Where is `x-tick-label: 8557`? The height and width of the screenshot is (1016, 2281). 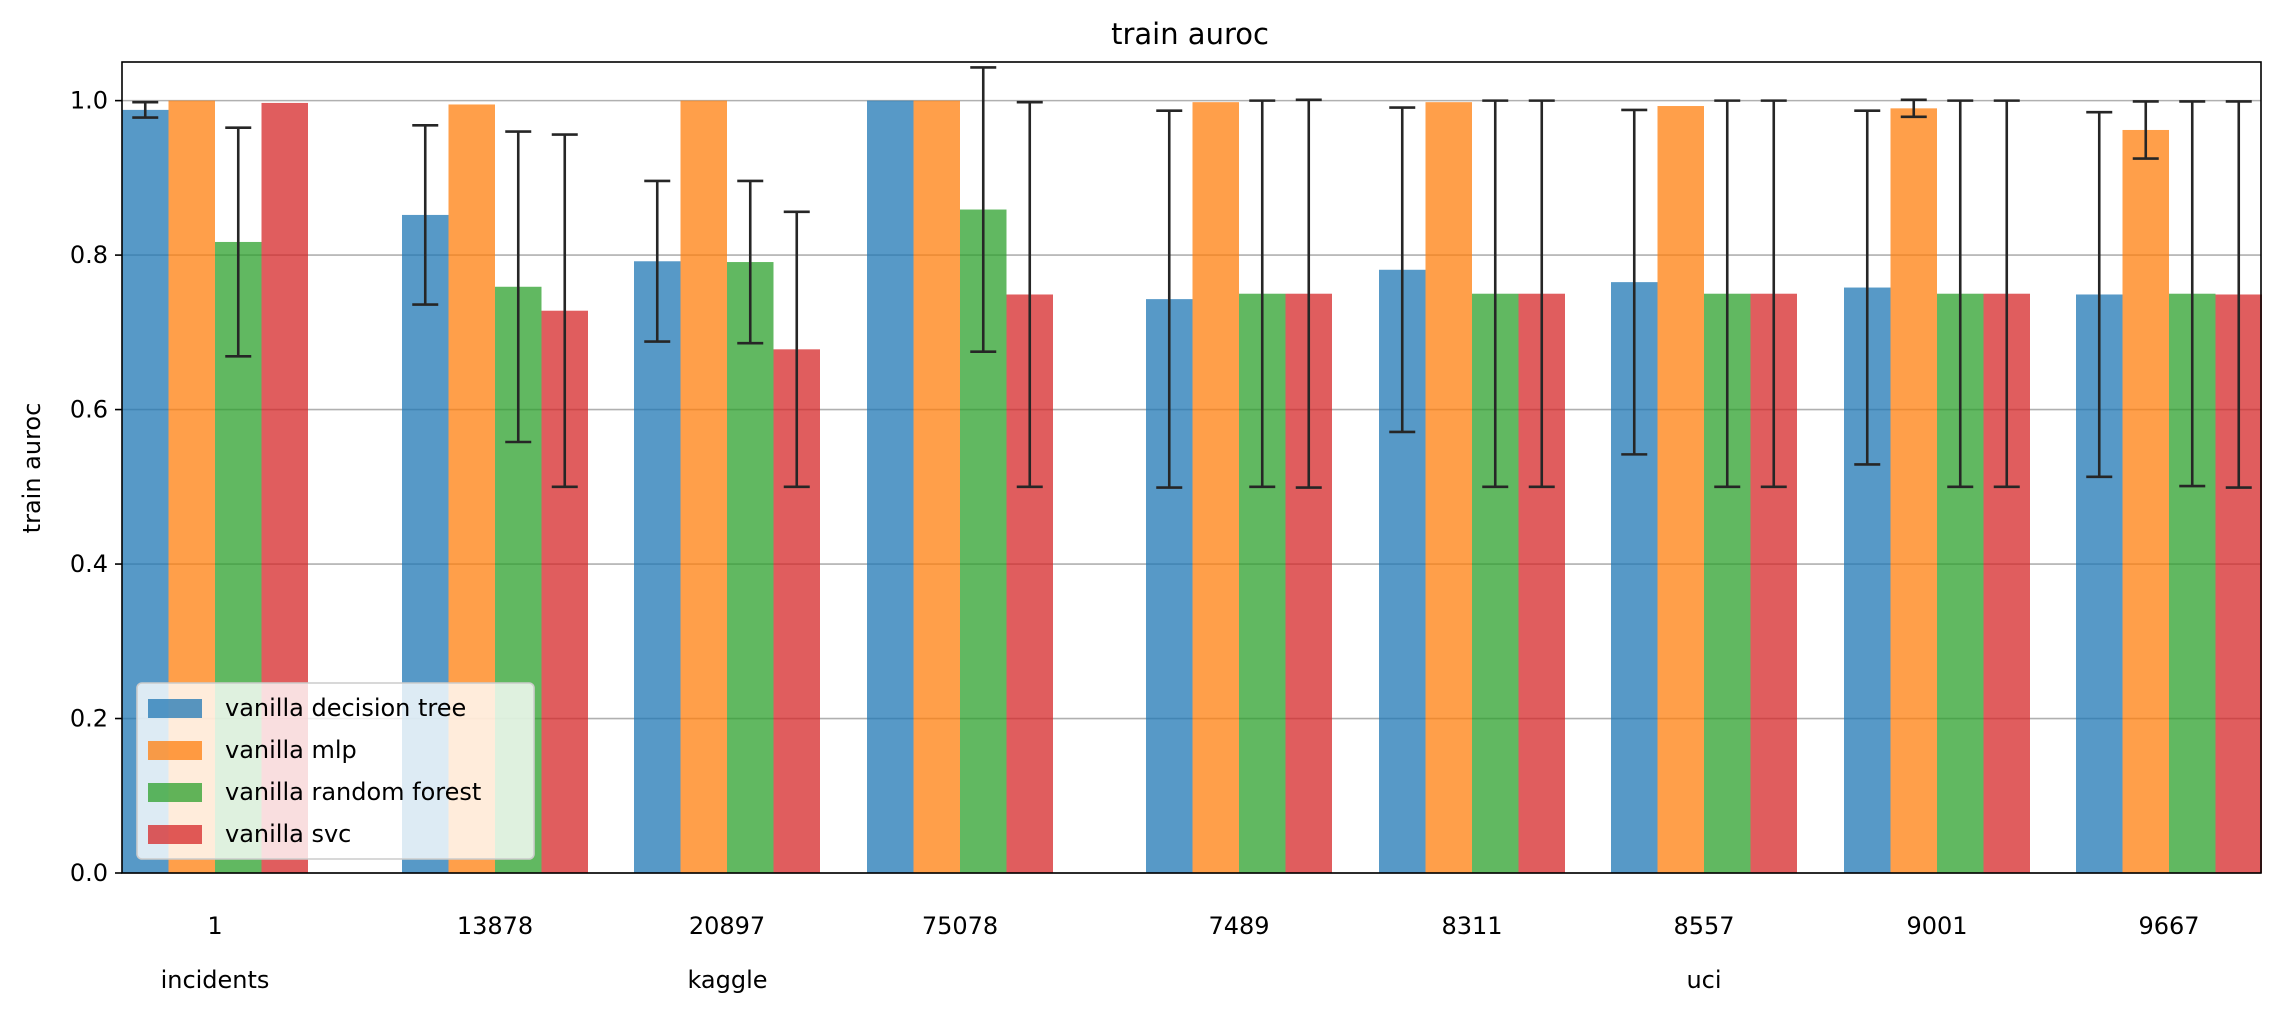 x-tick-label: 8557 is located at coordinates (1703, 926).